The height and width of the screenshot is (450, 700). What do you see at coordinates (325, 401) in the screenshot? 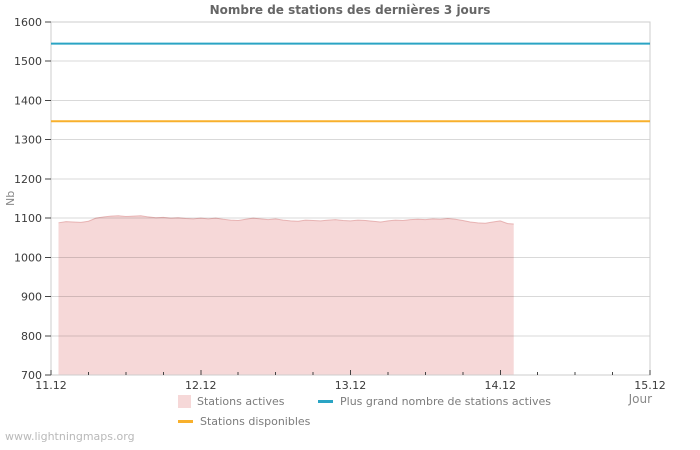
I see `plus-grand-nombre-swatch` at bounding box center [325, 401].